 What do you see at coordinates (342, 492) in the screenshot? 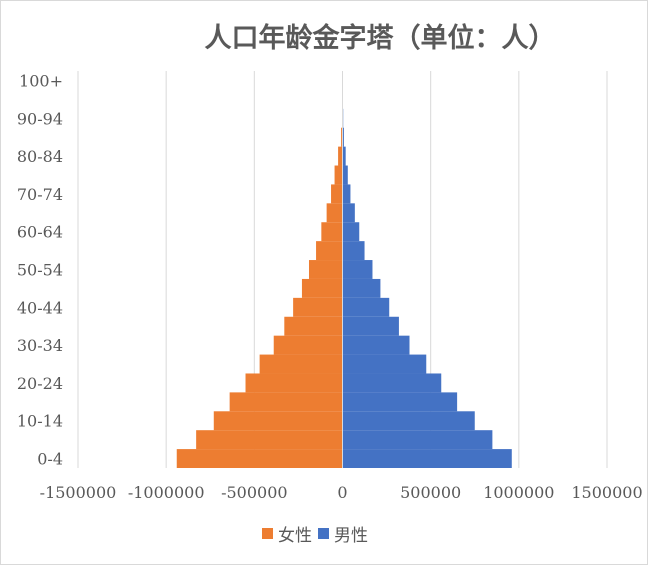
I see `x-tick-label-3: 0` at bounding box center [342, 492].